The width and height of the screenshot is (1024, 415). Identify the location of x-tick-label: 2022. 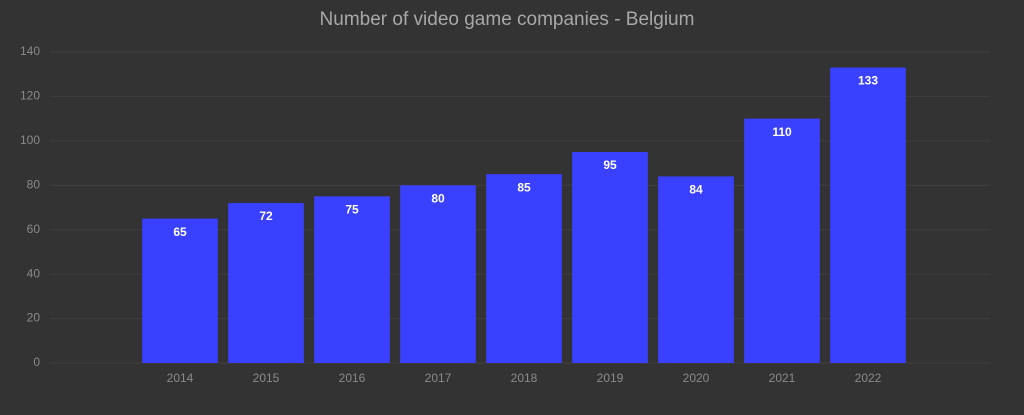
(868, 378).